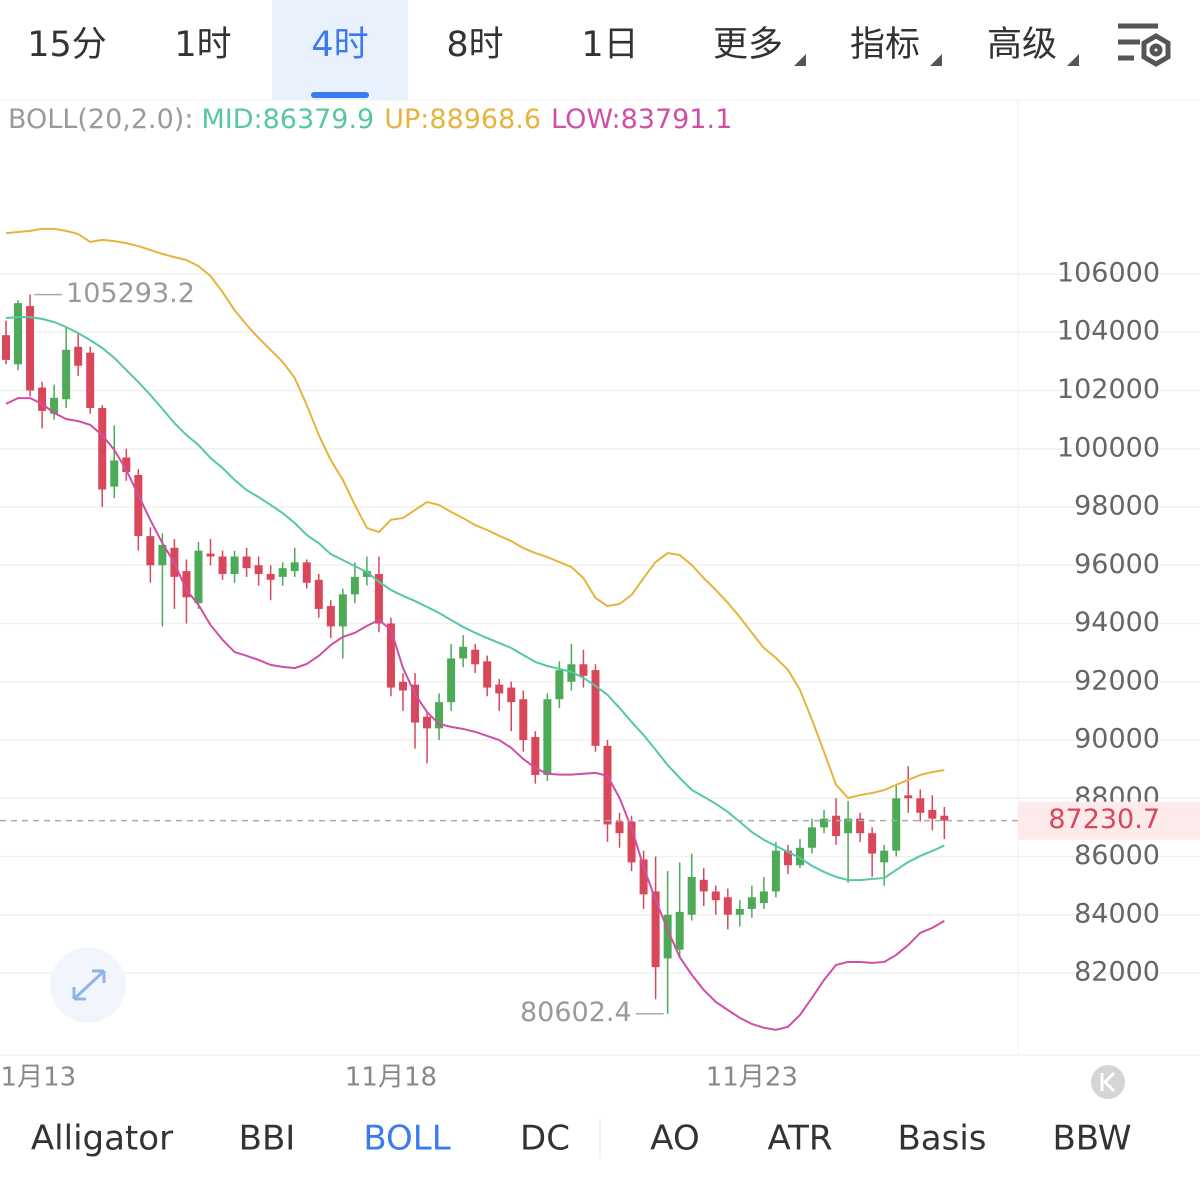  What do you see at coordinates (674, 1139) in the screenshot?
I see `indicator-tab: AO` at bounding box center [674, 1139].